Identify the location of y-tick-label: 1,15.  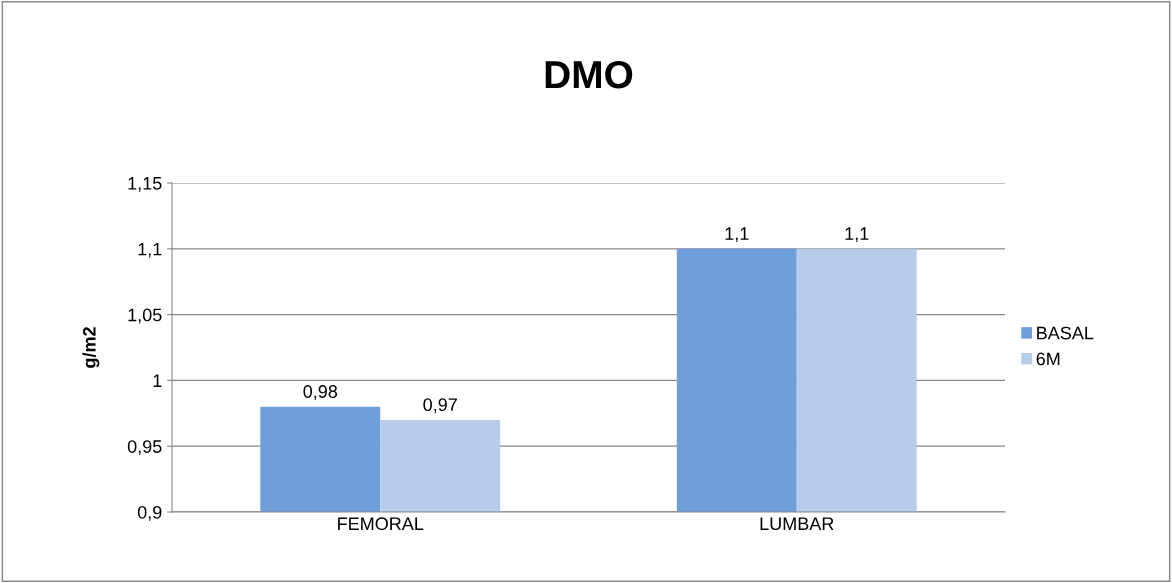
(145, 184).